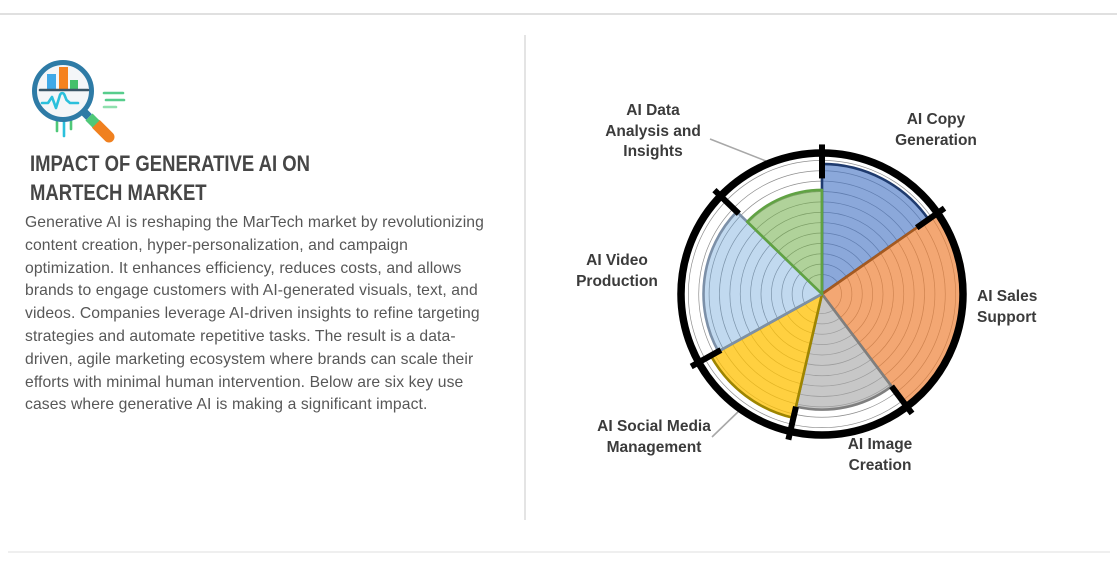 The height and width of the screenshot is (565, 1117). Describe the element at coordinates (558, 14) in the screenshot. I see `top-border` at that location.